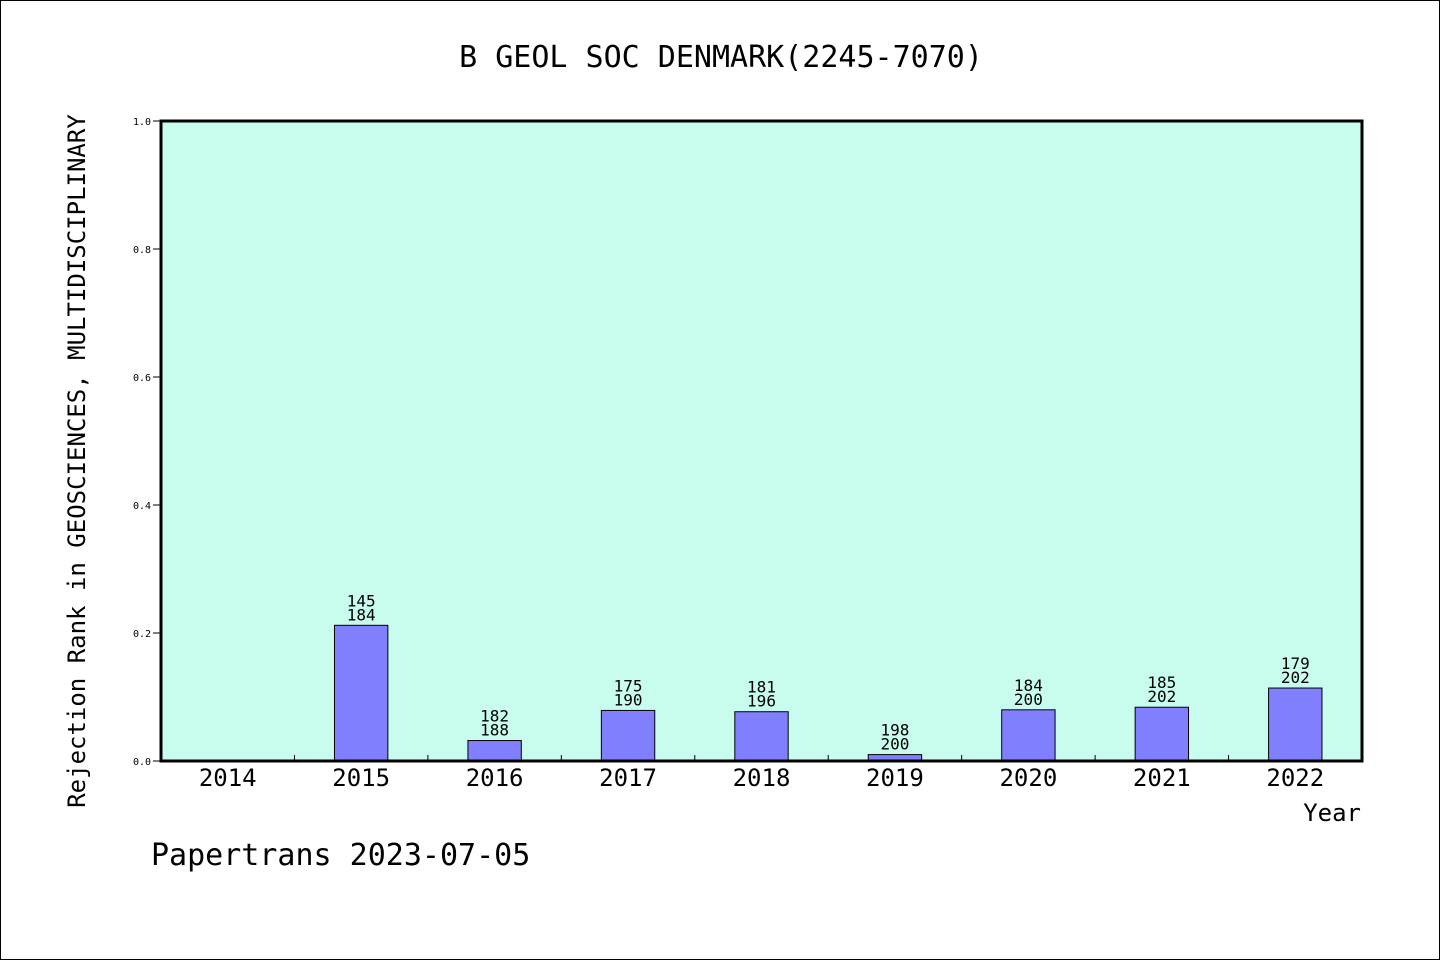  What do you see at coordinates (628, 778) in the screenshot?
I see `x-tick-label: 2017` at bounding box center [628, 778].